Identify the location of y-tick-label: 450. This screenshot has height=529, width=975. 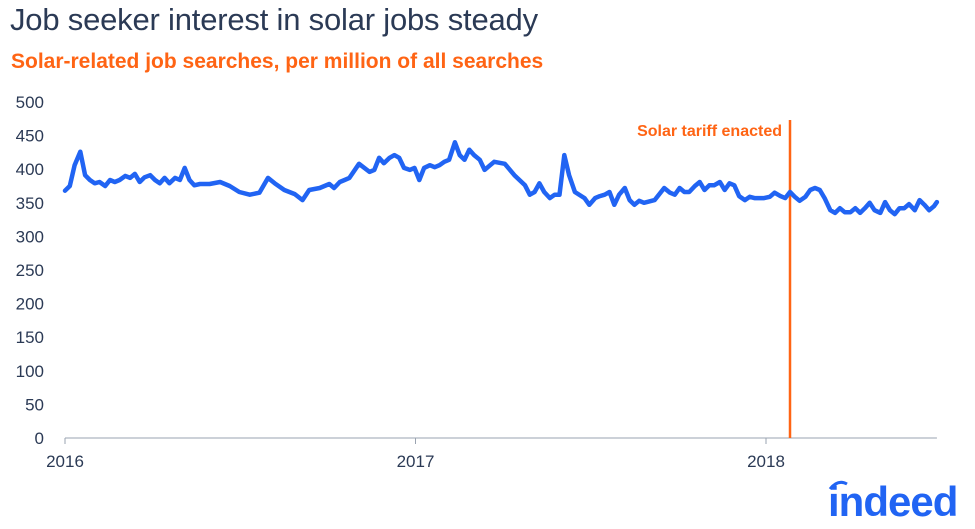
(30, 136).